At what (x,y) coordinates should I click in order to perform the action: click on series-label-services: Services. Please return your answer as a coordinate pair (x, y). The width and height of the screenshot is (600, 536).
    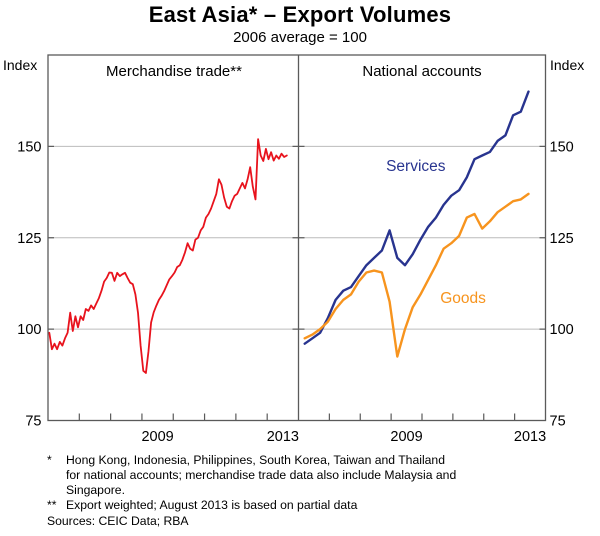
    Looking at the image, I should click on (416, 166).